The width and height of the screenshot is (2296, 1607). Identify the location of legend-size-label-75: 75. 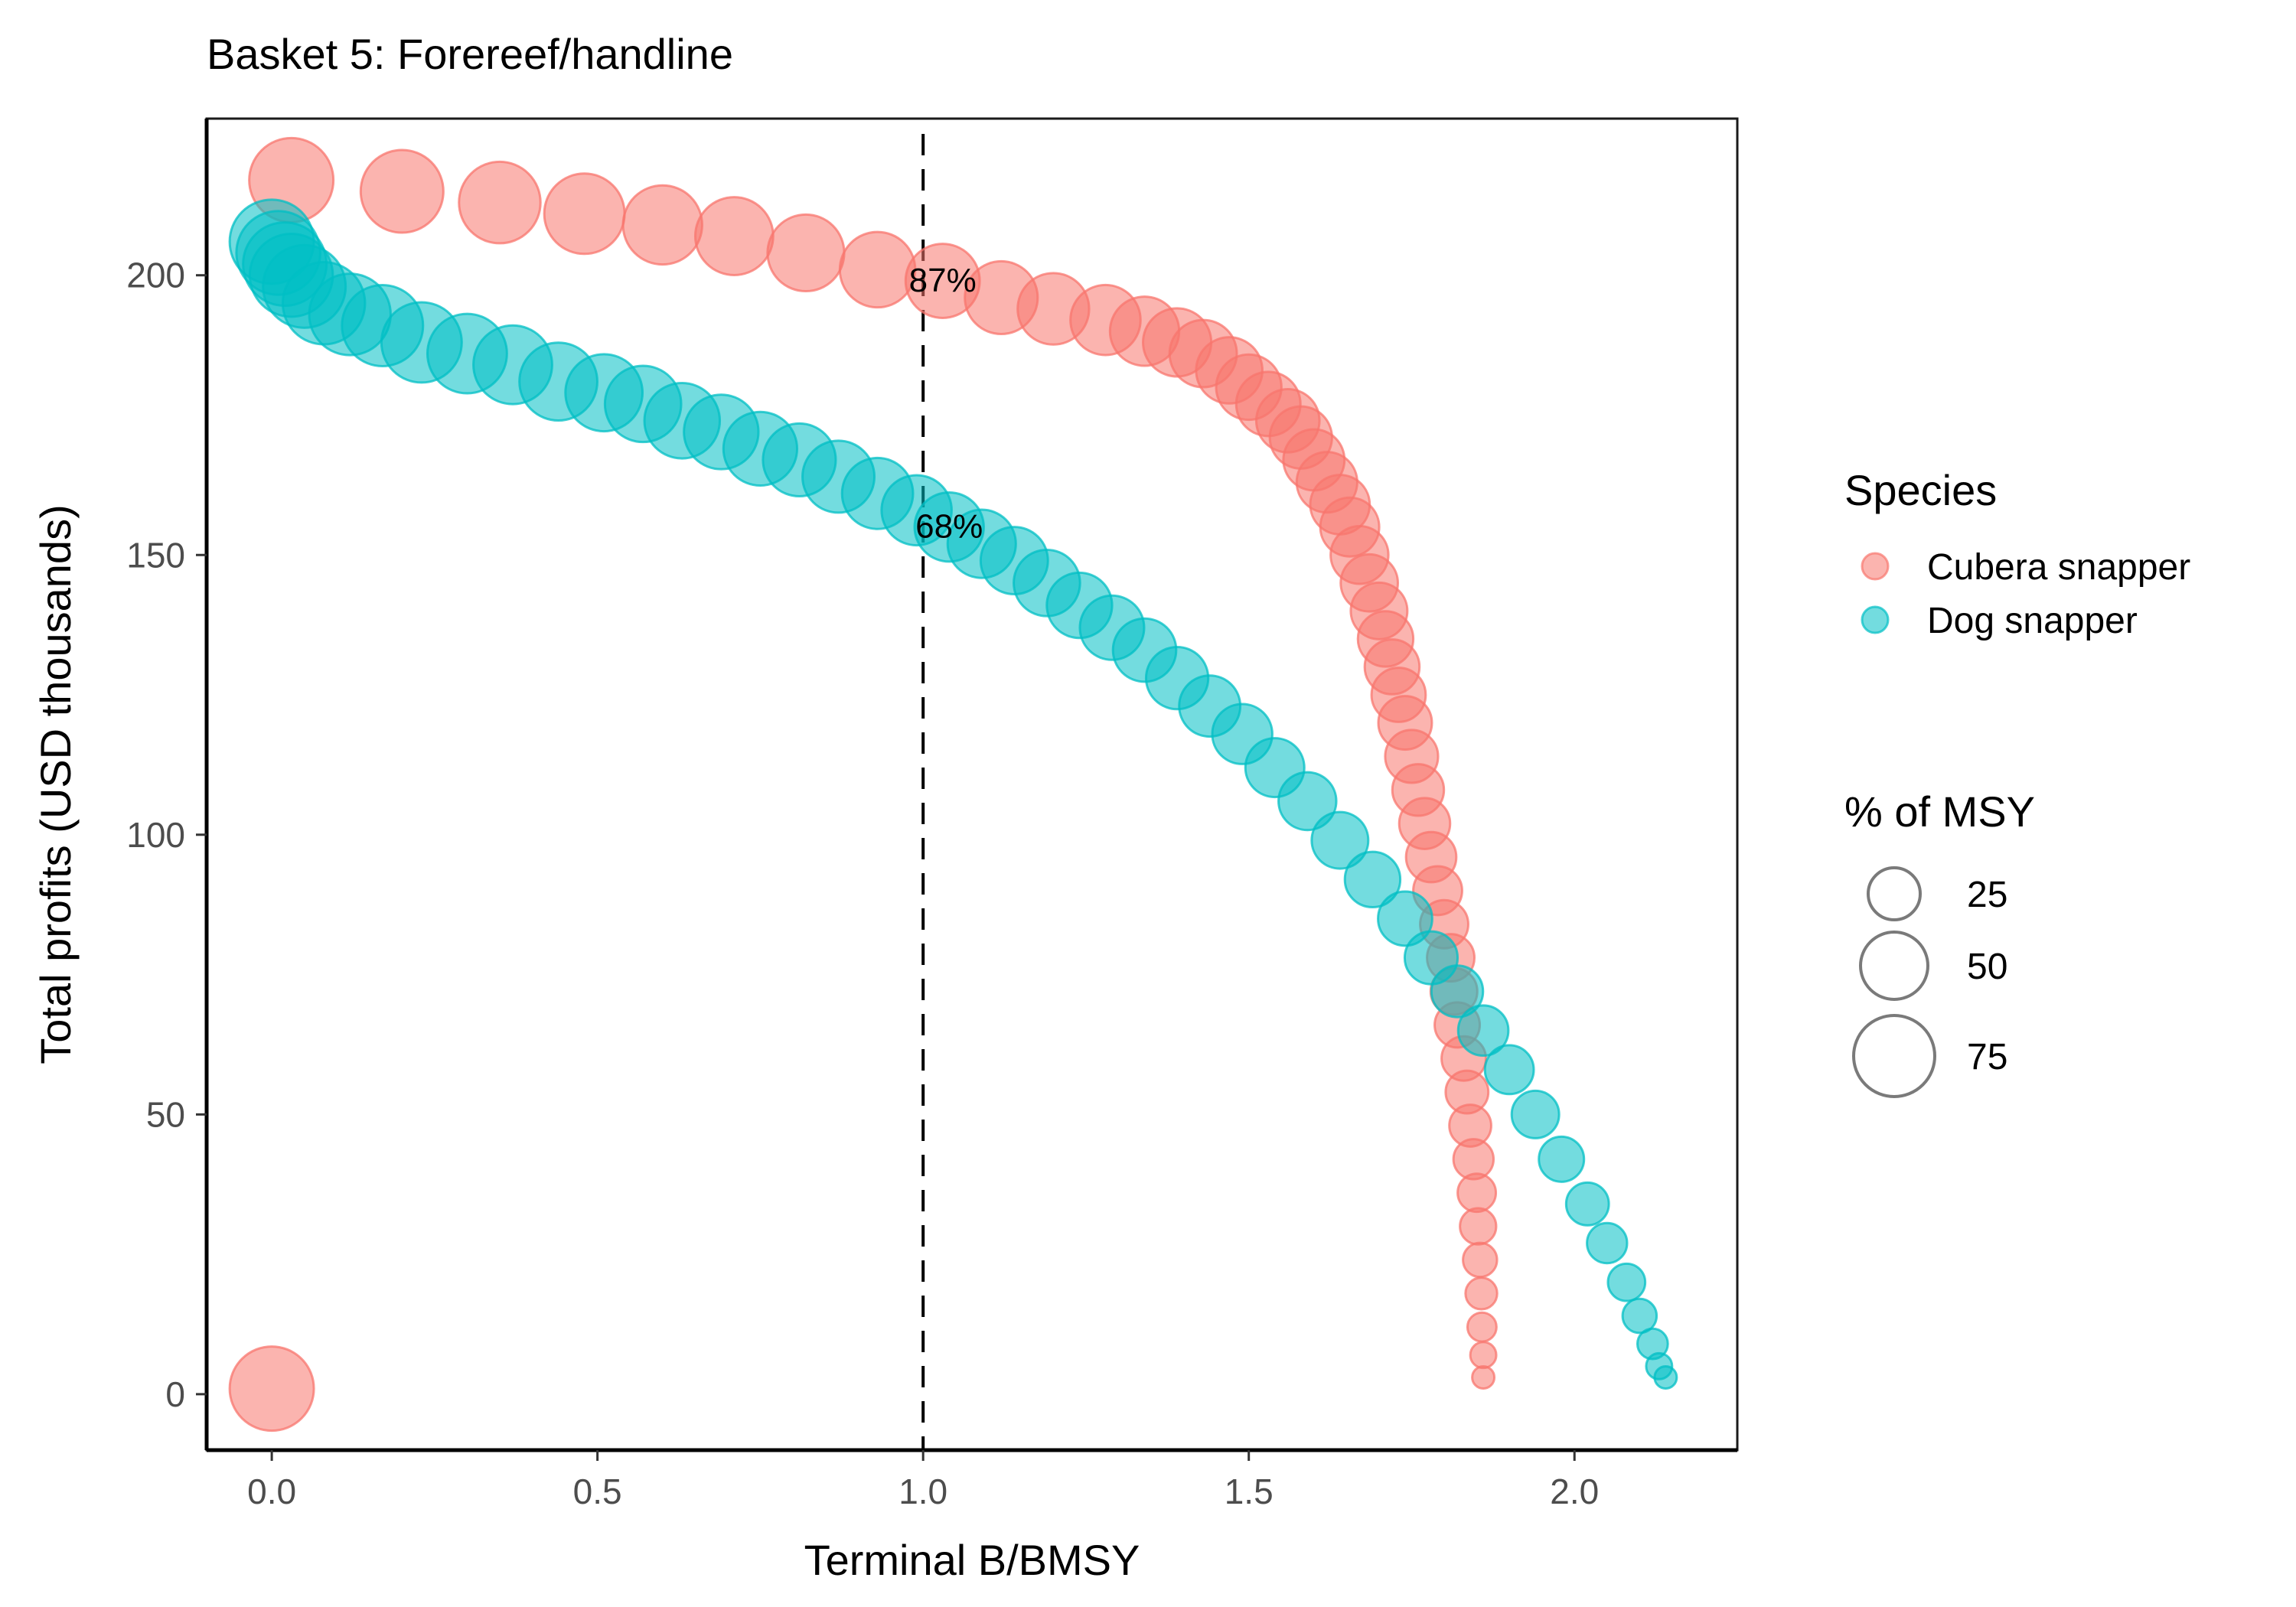
(1987, 1057).